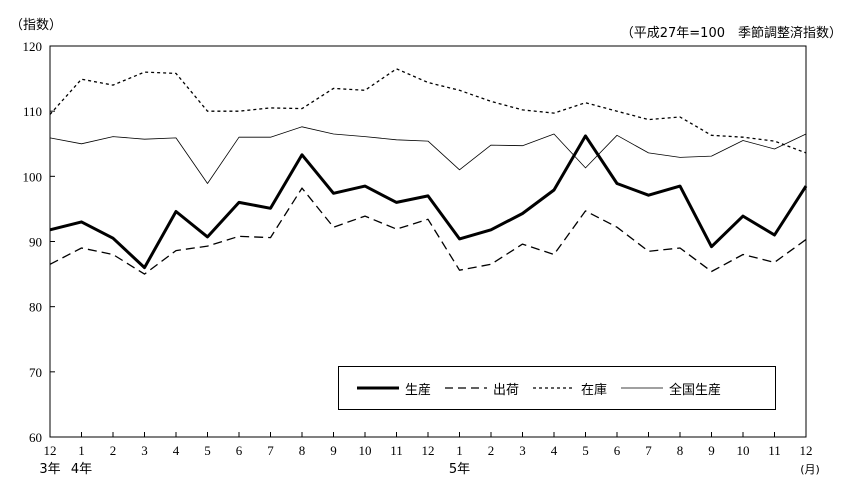 The image size is (858, 489). What do you see at coordinates (378, 388) in the screenshot?
I see `legend-swatch-thick-solid` at bounding box center [378, 388].